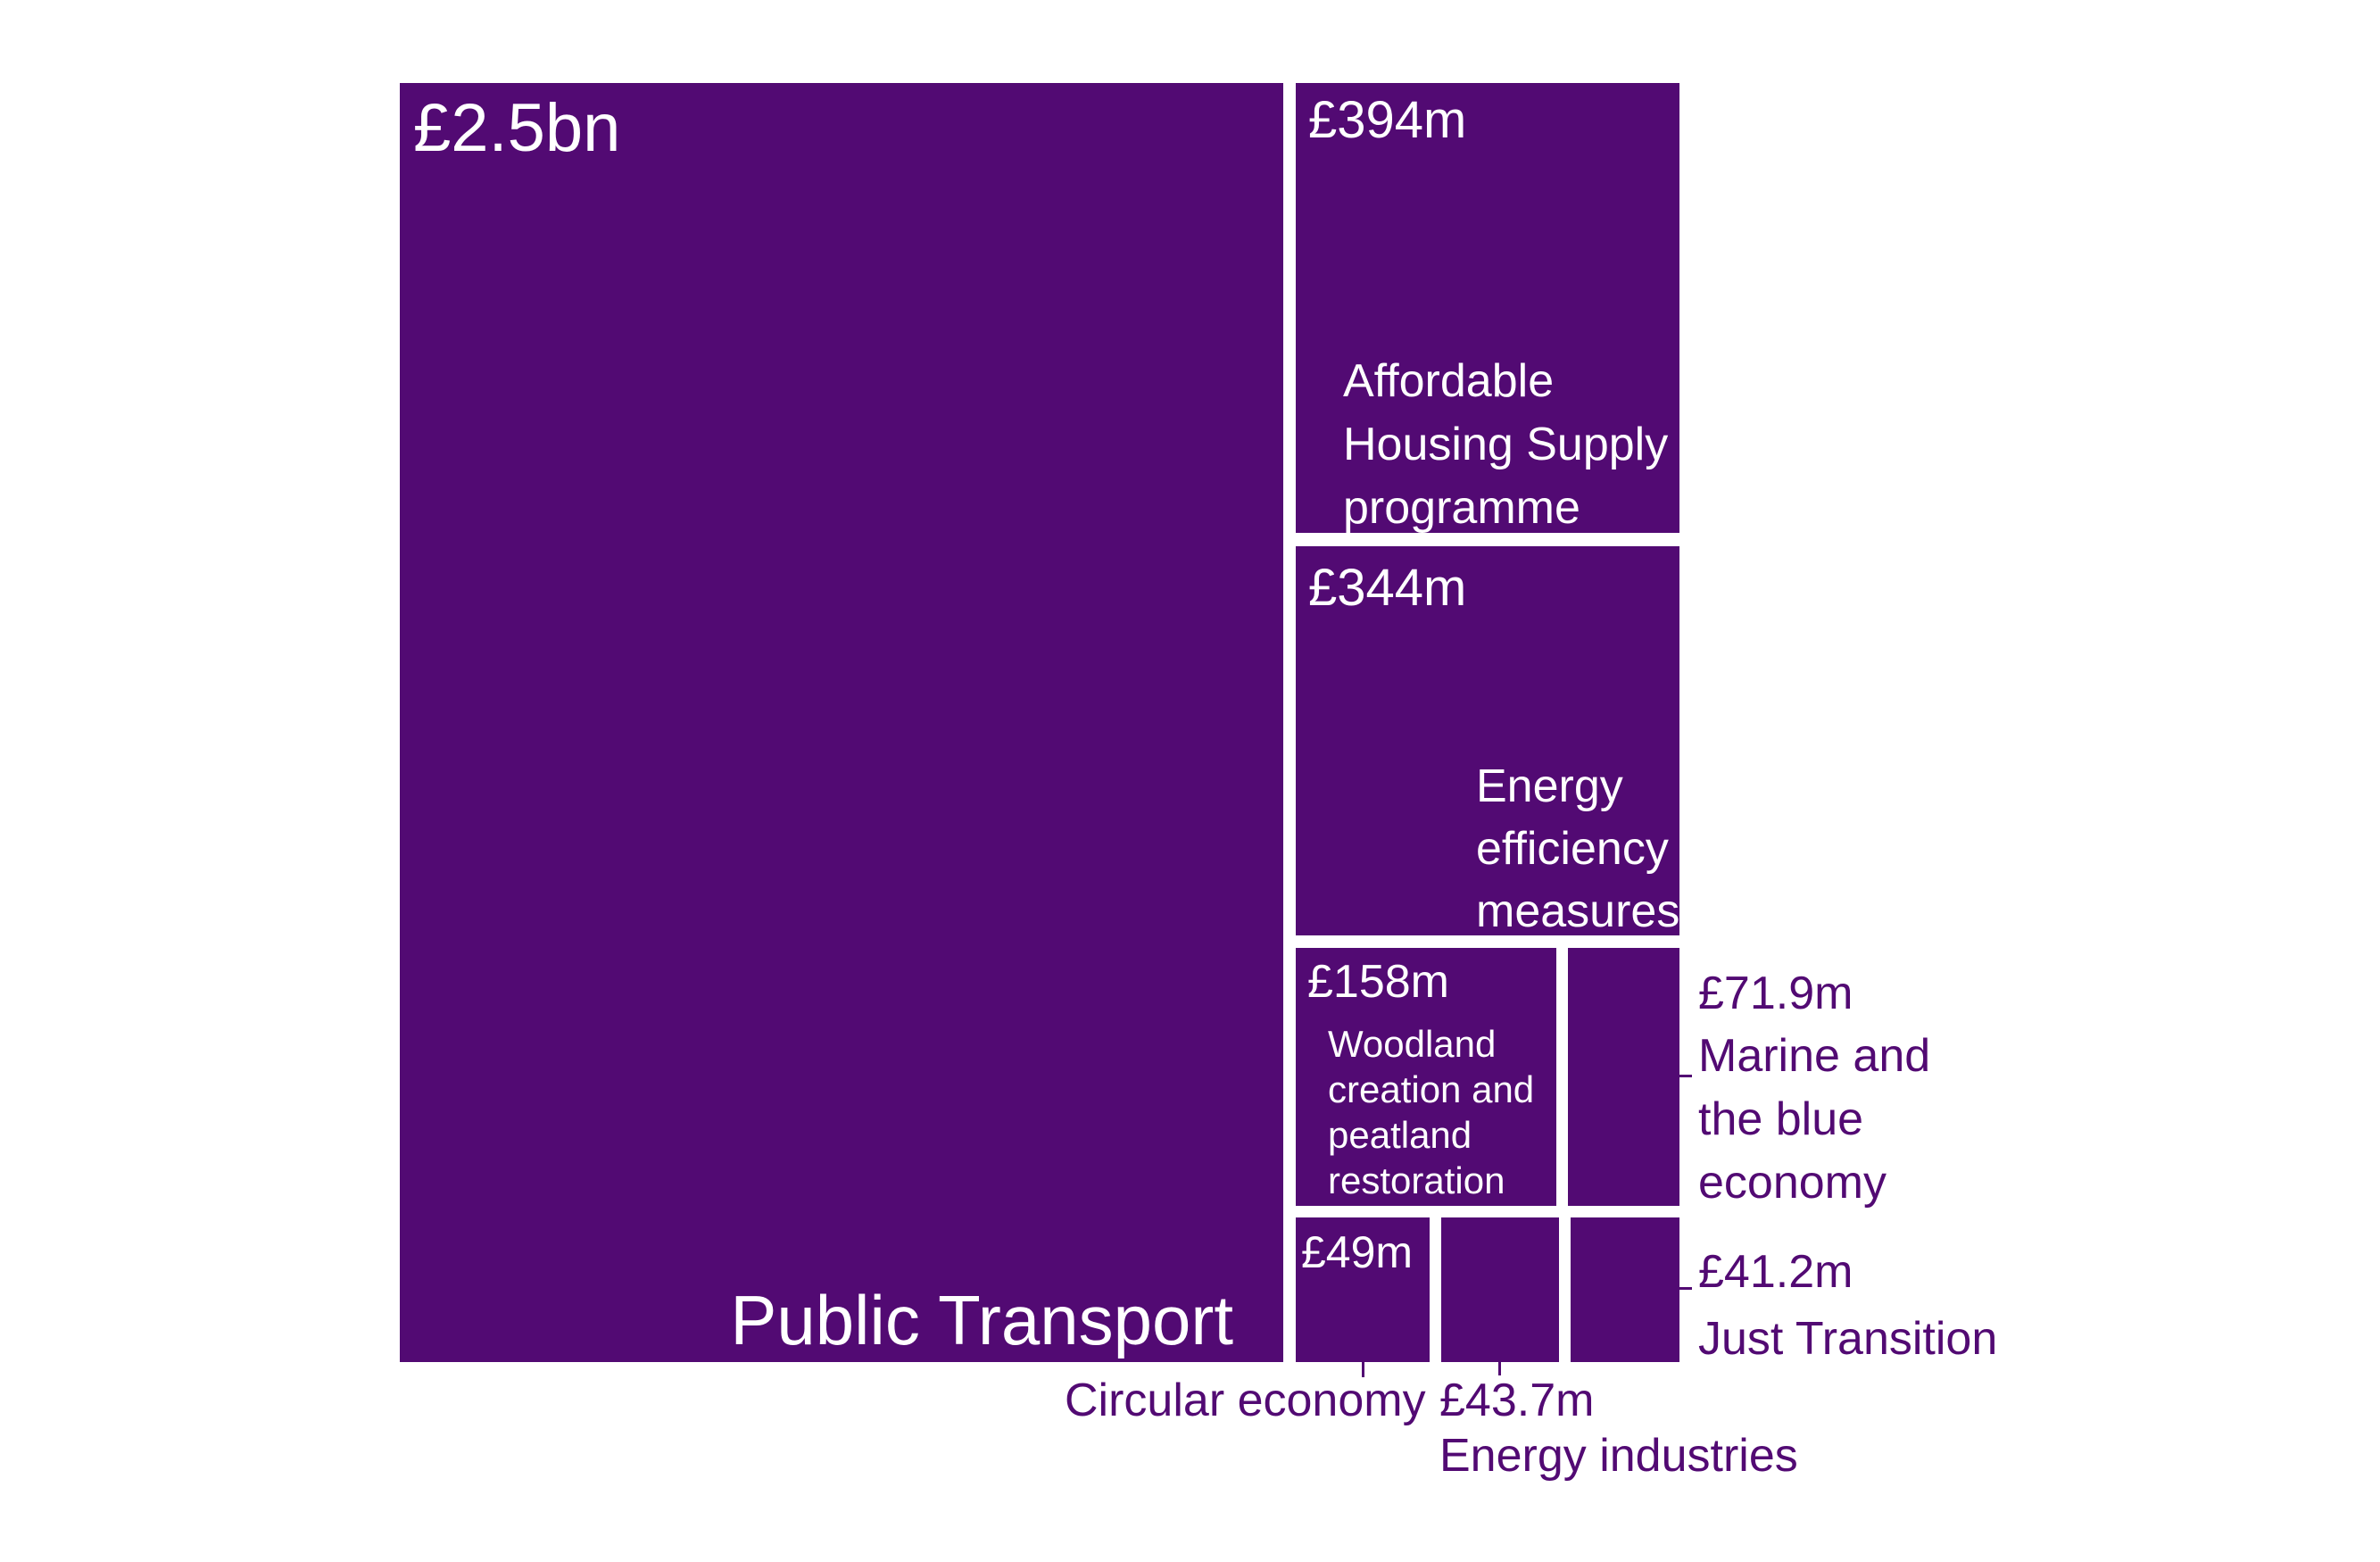 The height and width of the screenshot is (1562, 2380). I want to click on tile-energy-industries, so click(1500, 1289).